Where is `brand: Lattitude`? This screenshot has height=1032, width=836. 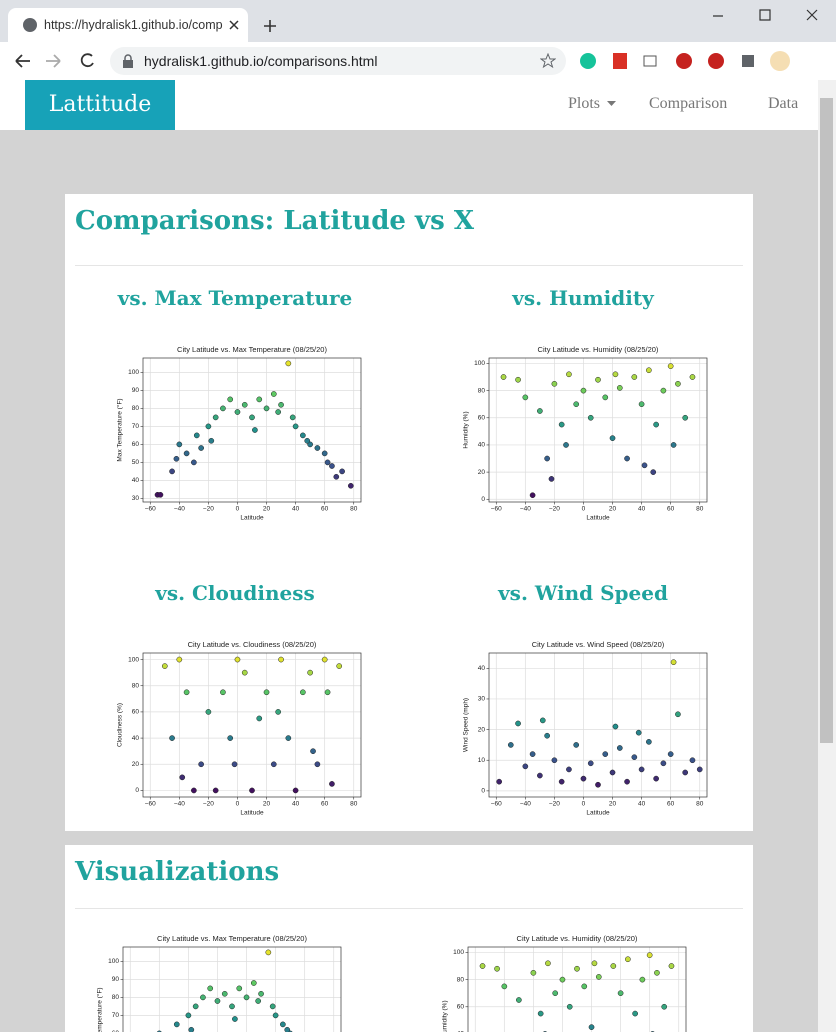 brand: Lattitude is located at coordinates (100, 105).